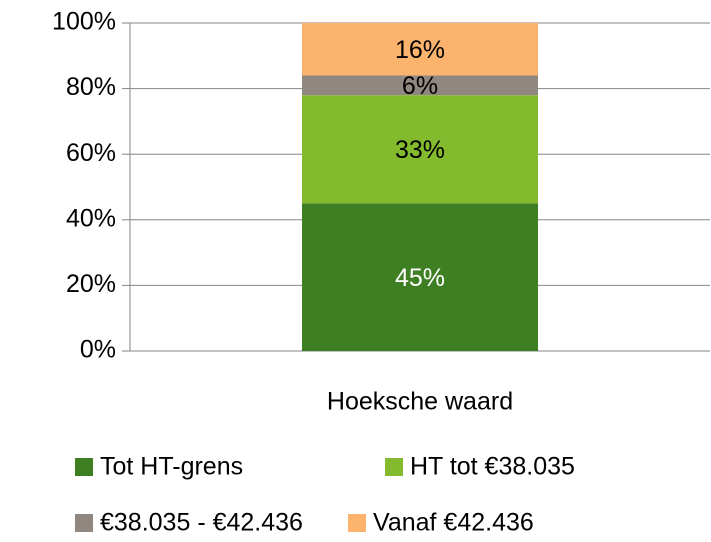 Image resolution: width=711 pixels, height=542 pixels. What do you see at coordinates (201, 523) in the screenshot?
I see `legend-label: €38.035 - €42.436` at bounding box center [201, 523].